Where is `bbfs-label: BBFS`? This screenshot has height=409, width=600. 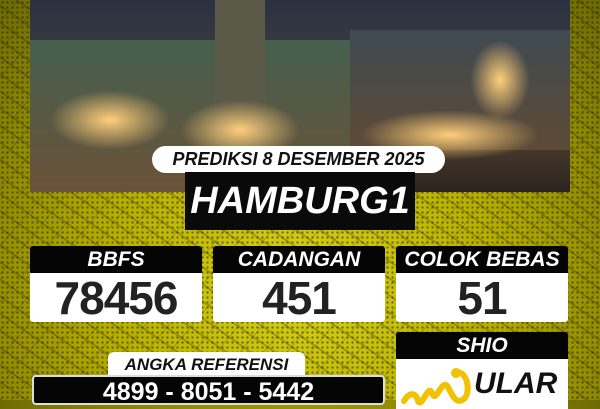 bbfs-label: BBFS is located at coordinates (116, 259).